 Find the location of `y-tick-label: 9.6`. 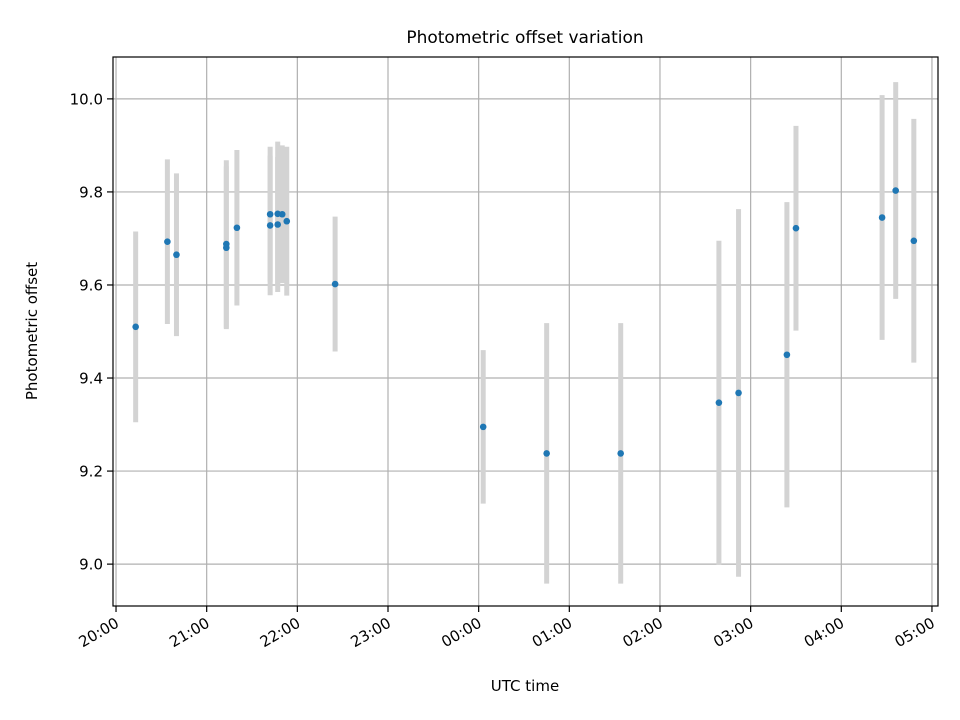

y-tick-label: 9.6 is located at coordinates (91, 285).